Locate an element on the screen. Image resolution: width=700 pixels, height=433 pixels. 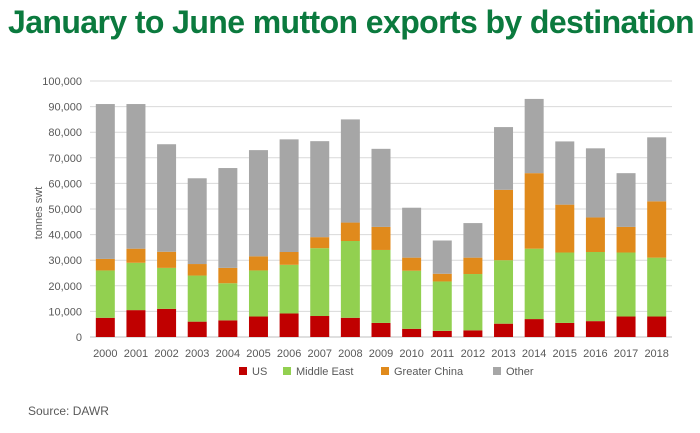
bar-middle-east-2015 is located at coordinates (565, 287).